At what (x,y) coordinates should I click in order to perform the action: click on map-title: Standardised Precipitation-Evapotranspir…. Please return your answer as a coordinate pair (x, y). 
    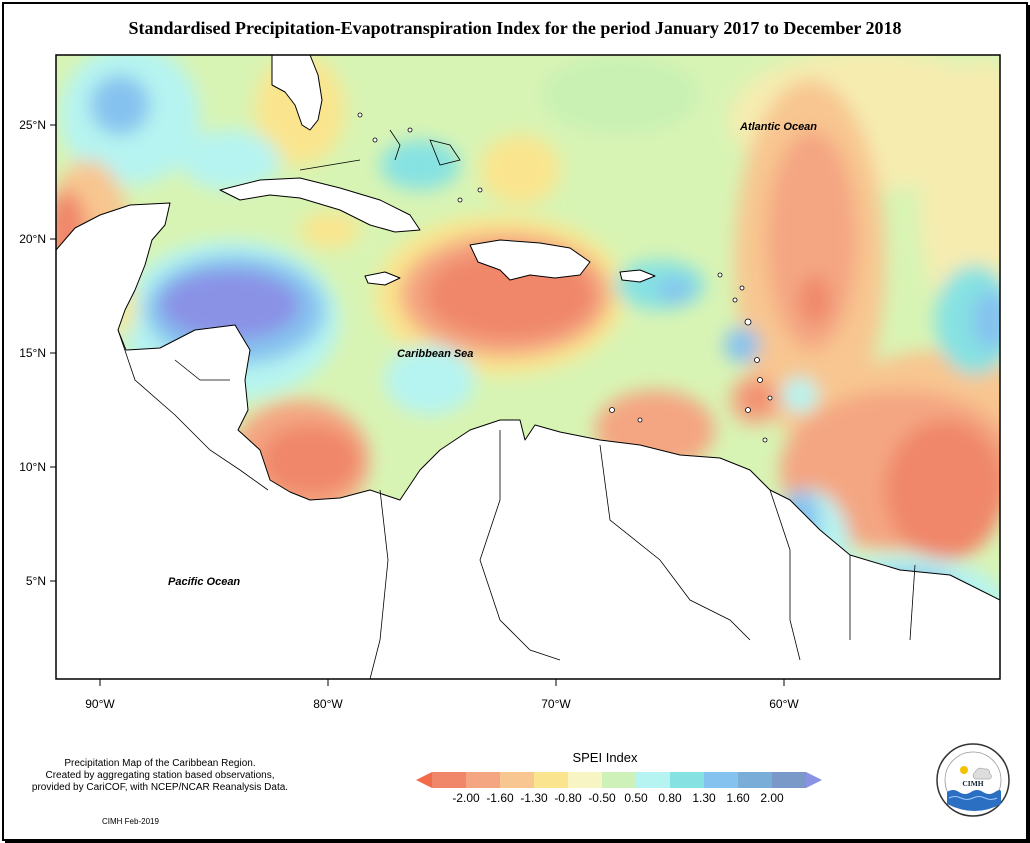
    Looking at the image, I should click on (515, 28).